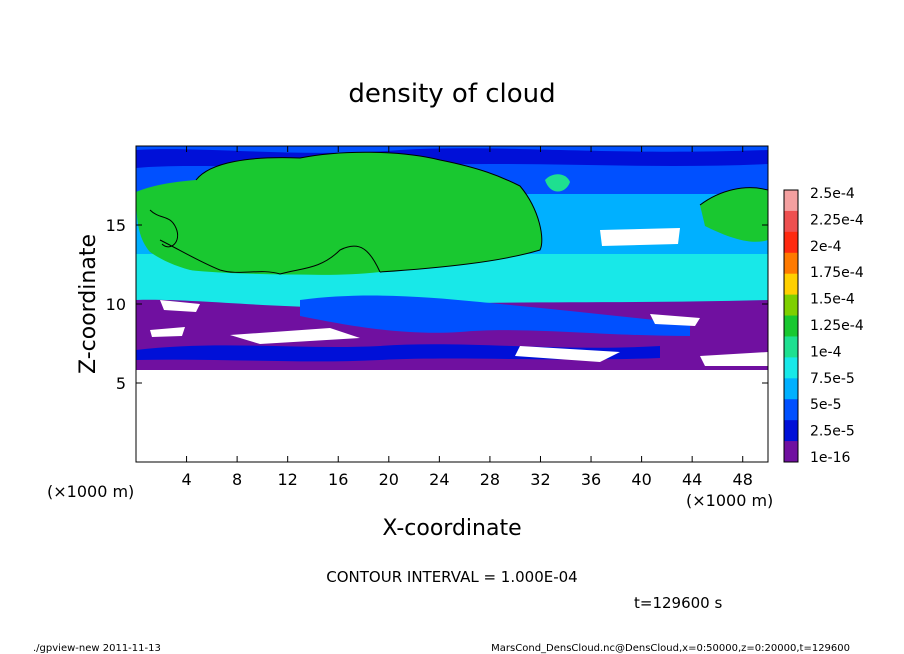  I want to click on no-data-gaps, so click(459, 297).